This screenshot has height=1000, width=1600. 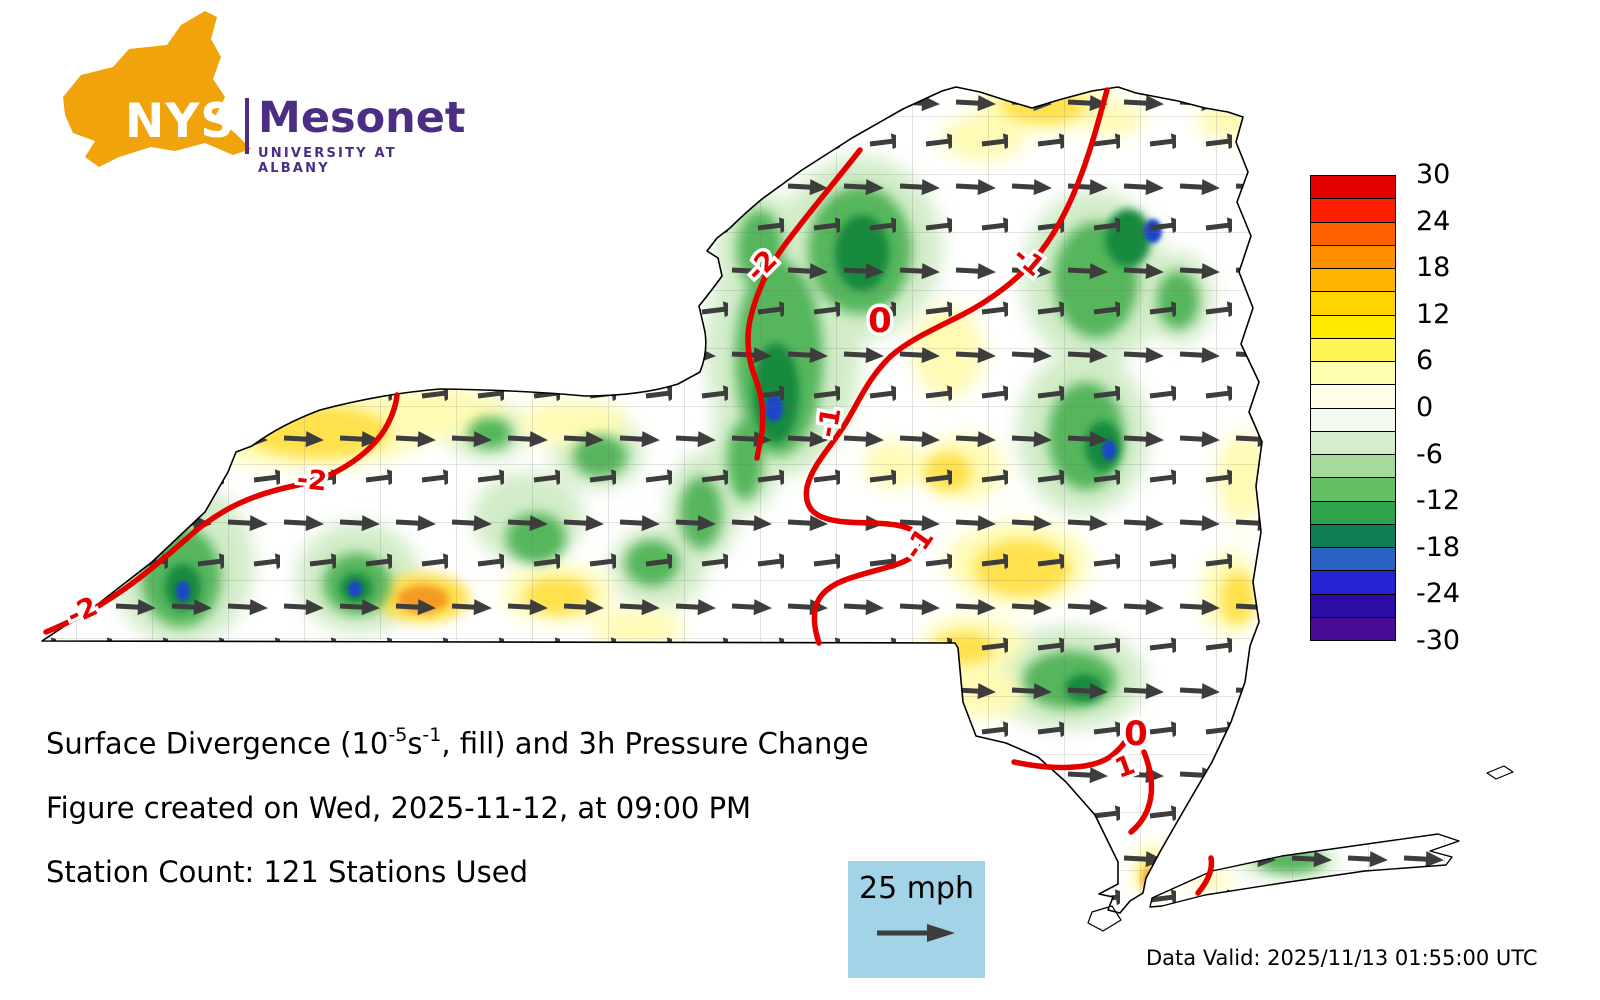 I want to click on ny-state-logo-shape, so click(x=157, y=89).